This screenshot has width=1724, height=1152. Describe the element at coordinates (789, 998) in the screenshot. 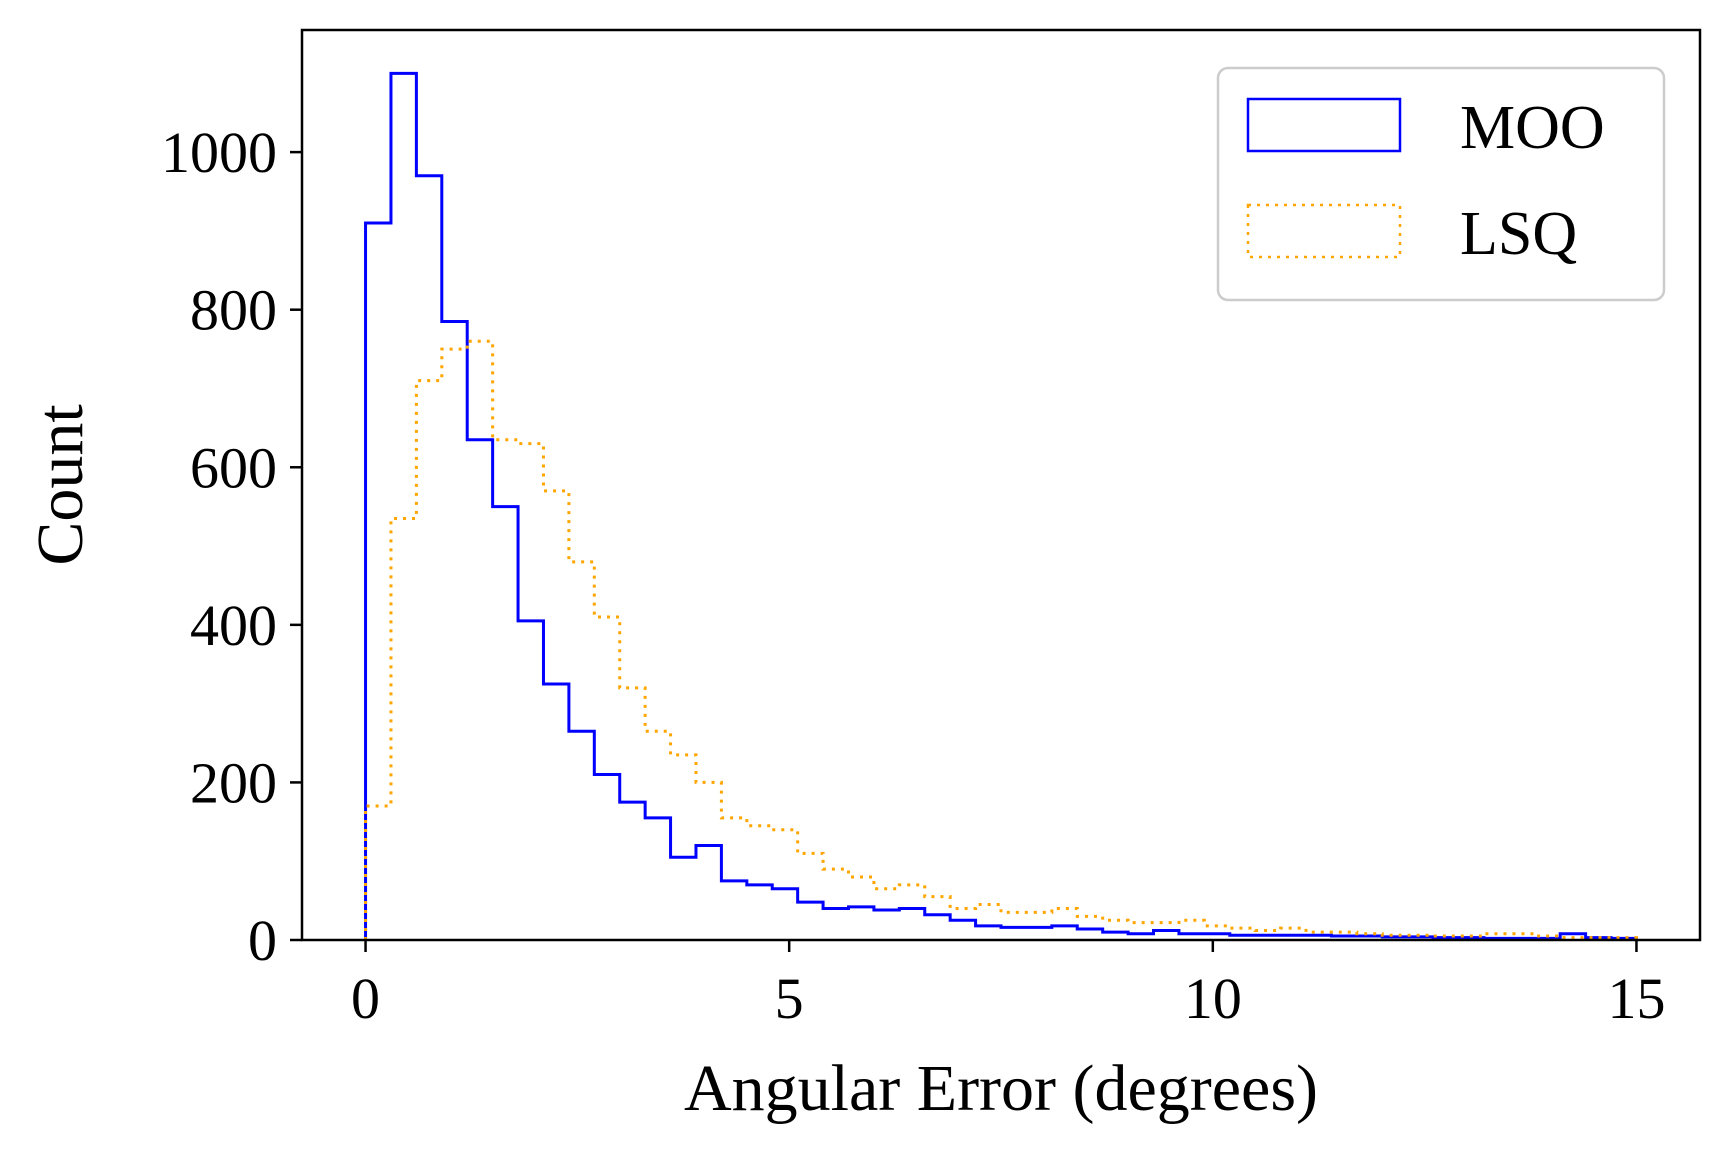

I see `x-tick-label: 5` at that location.